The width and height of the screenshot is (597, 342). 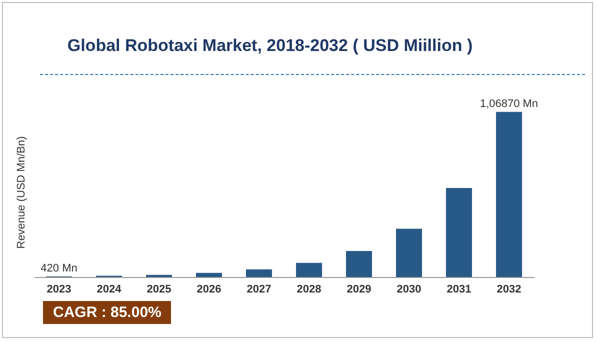 What do you see at coordinates (309, 290) in the screenshot?
I see `x-tick-label: 2028` at bounding box center [309, 290].